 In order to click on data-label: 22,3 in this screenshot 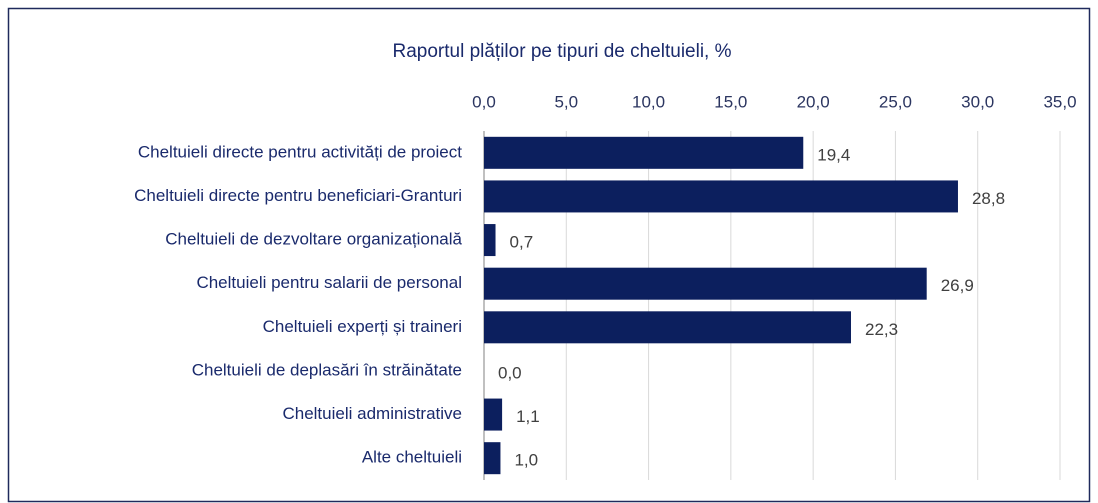, I will do `click(881, 329)`.